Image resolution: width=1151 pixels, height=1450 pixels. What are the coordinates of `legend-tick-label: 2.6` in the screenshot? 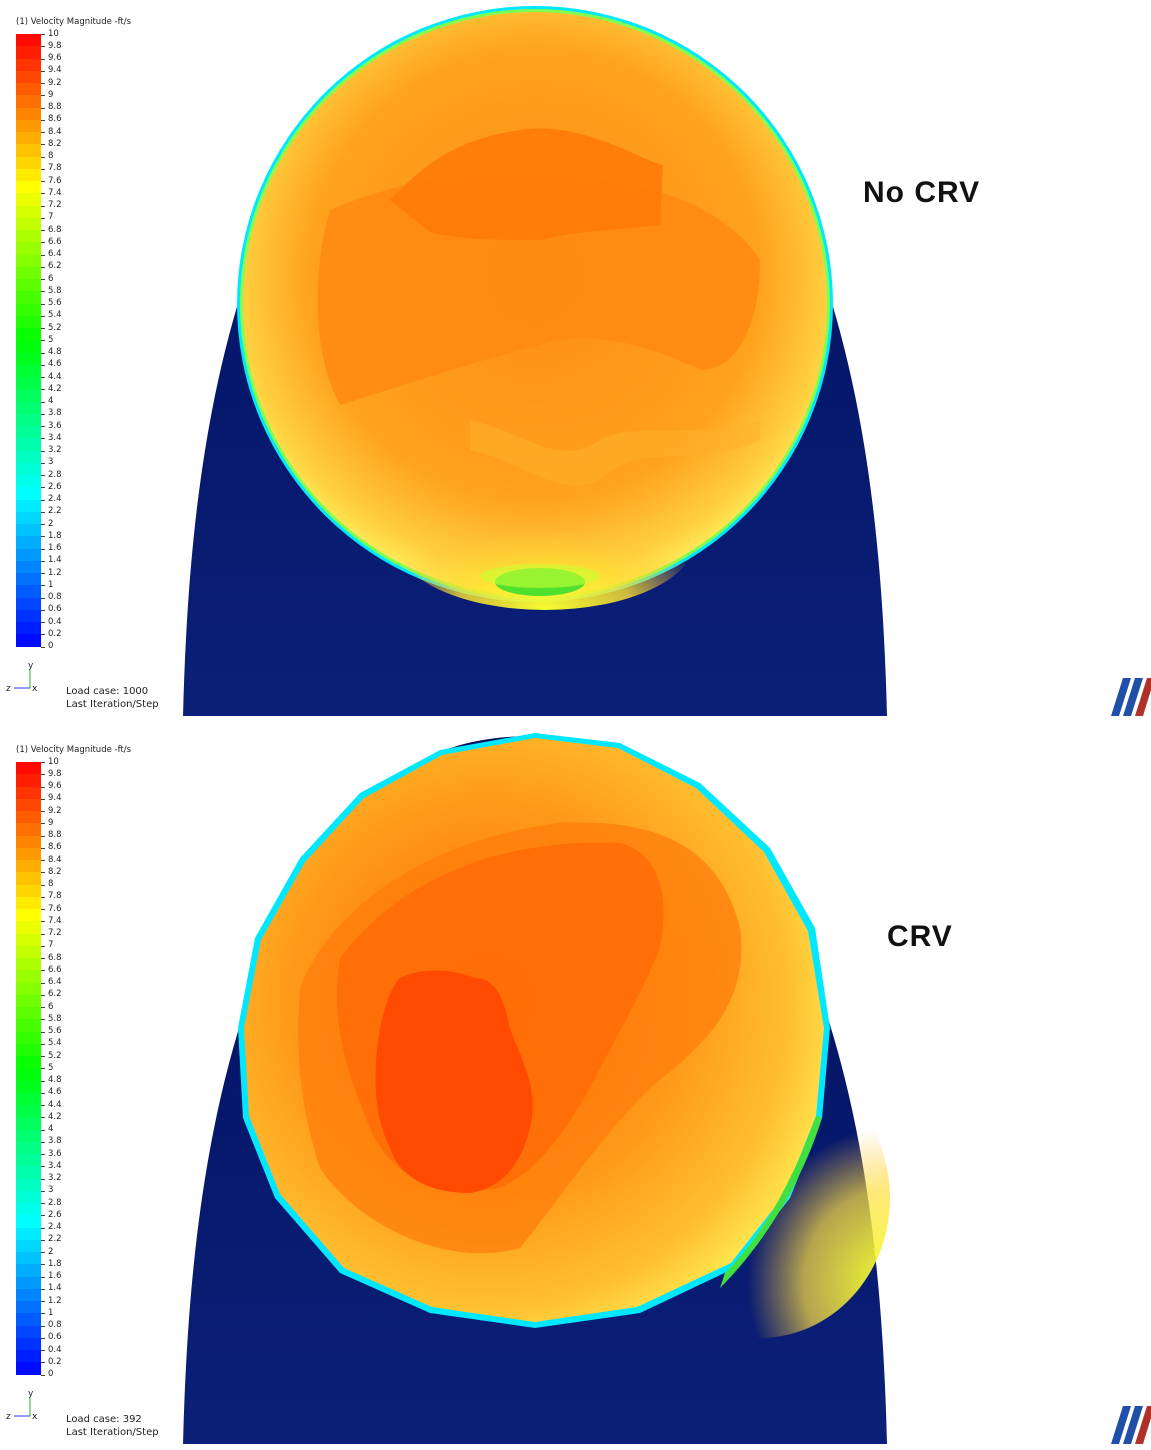 It's located at (55, 1214).